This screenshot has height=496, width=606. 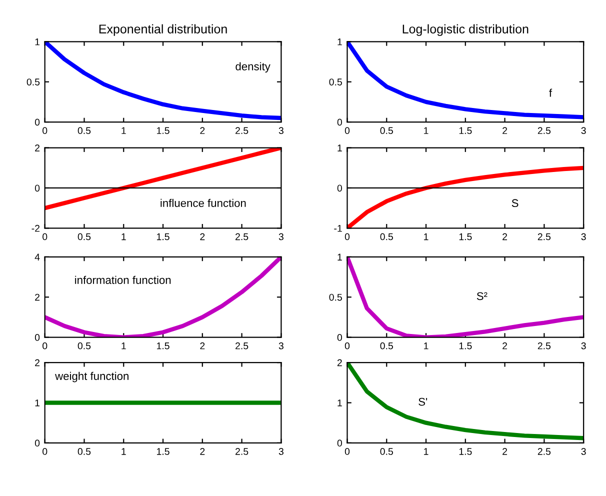 What do you see at coordinates (550, 92) in the screenshot?
I see `annotation: f` at bounding box center [550, 92].